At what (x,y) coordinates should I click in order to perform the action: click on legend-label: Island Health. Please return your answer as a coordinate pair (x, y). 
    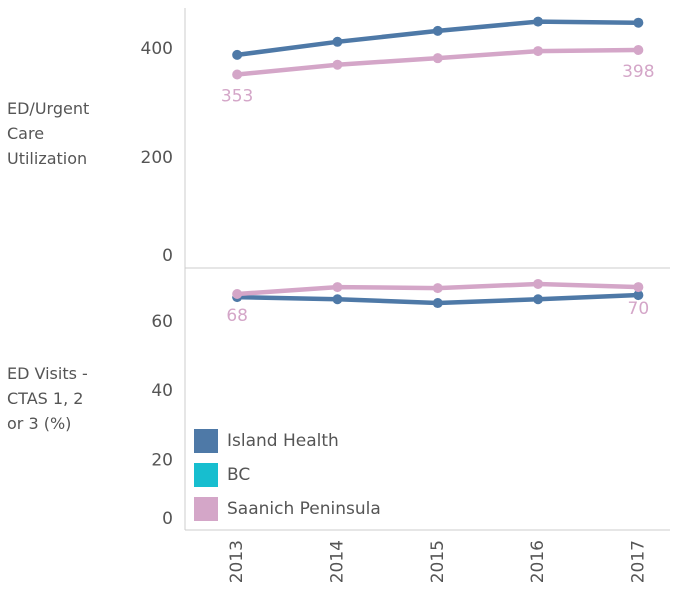
    Looking at the image, I should click on (283, 441).